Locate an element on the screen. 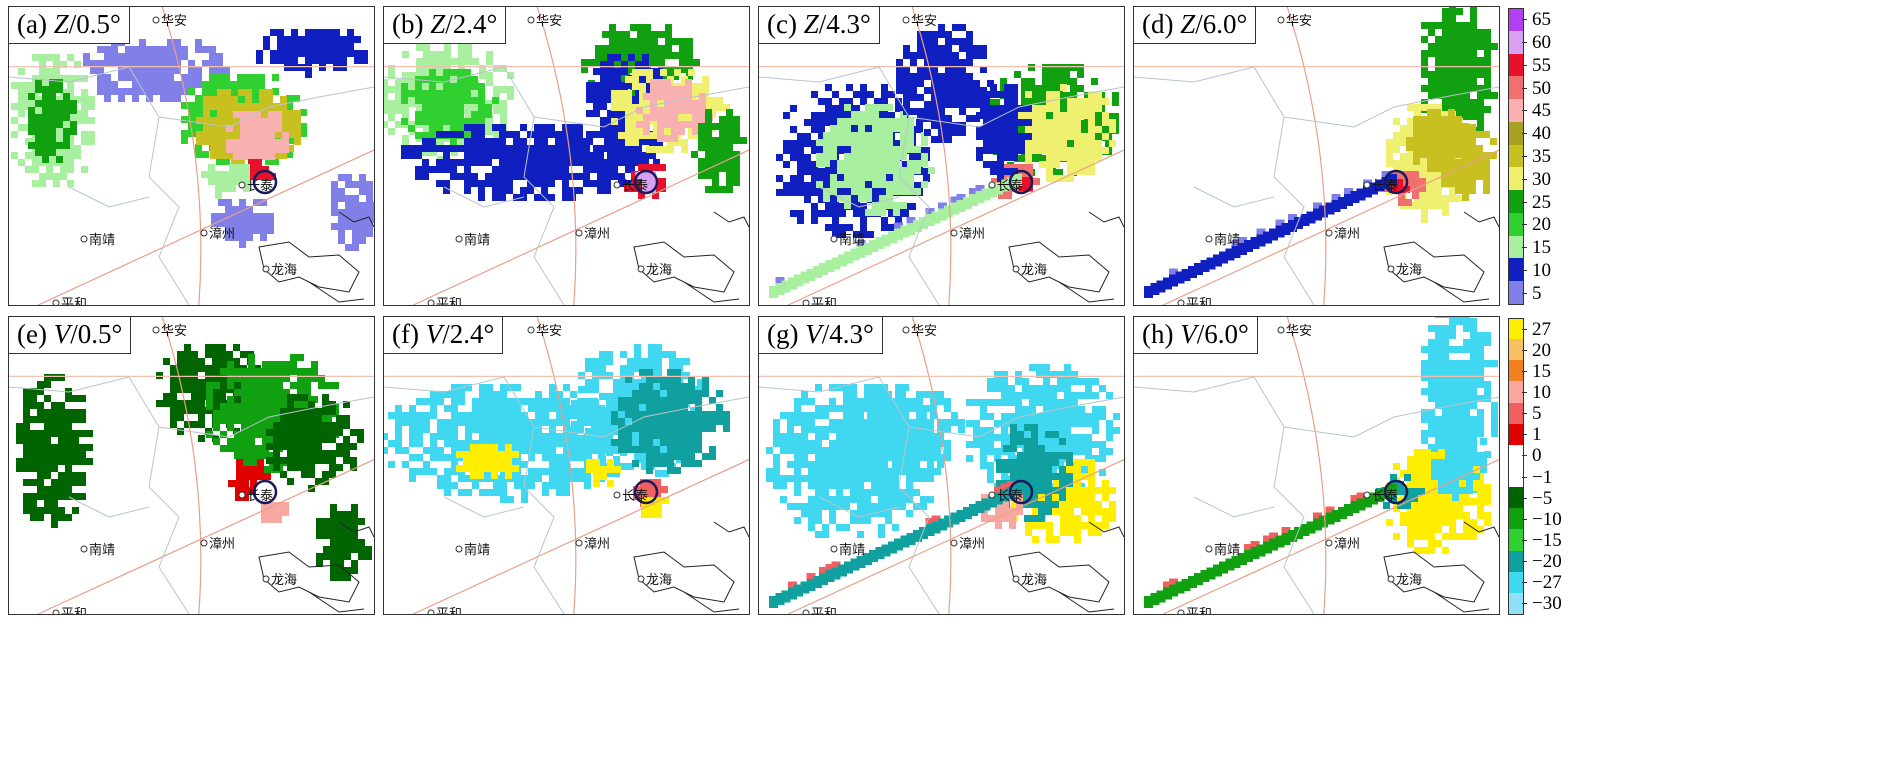 The width and height of the screenshot is (1883, 759). panel-z-2-4: 华安 南靖 漳州 龙海 平和 长泰 (b) Z/2.4° is located at coordinates (566, 156).